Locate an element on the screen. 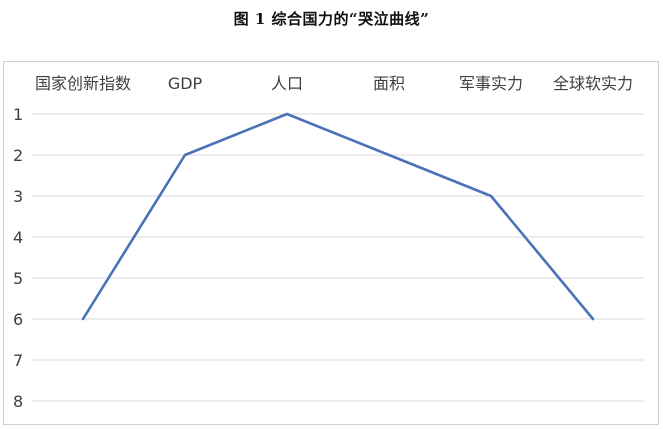 The width and height of the screenshot is (663, 429). y-tick-label: 5 is located at coordinates (18, 278).